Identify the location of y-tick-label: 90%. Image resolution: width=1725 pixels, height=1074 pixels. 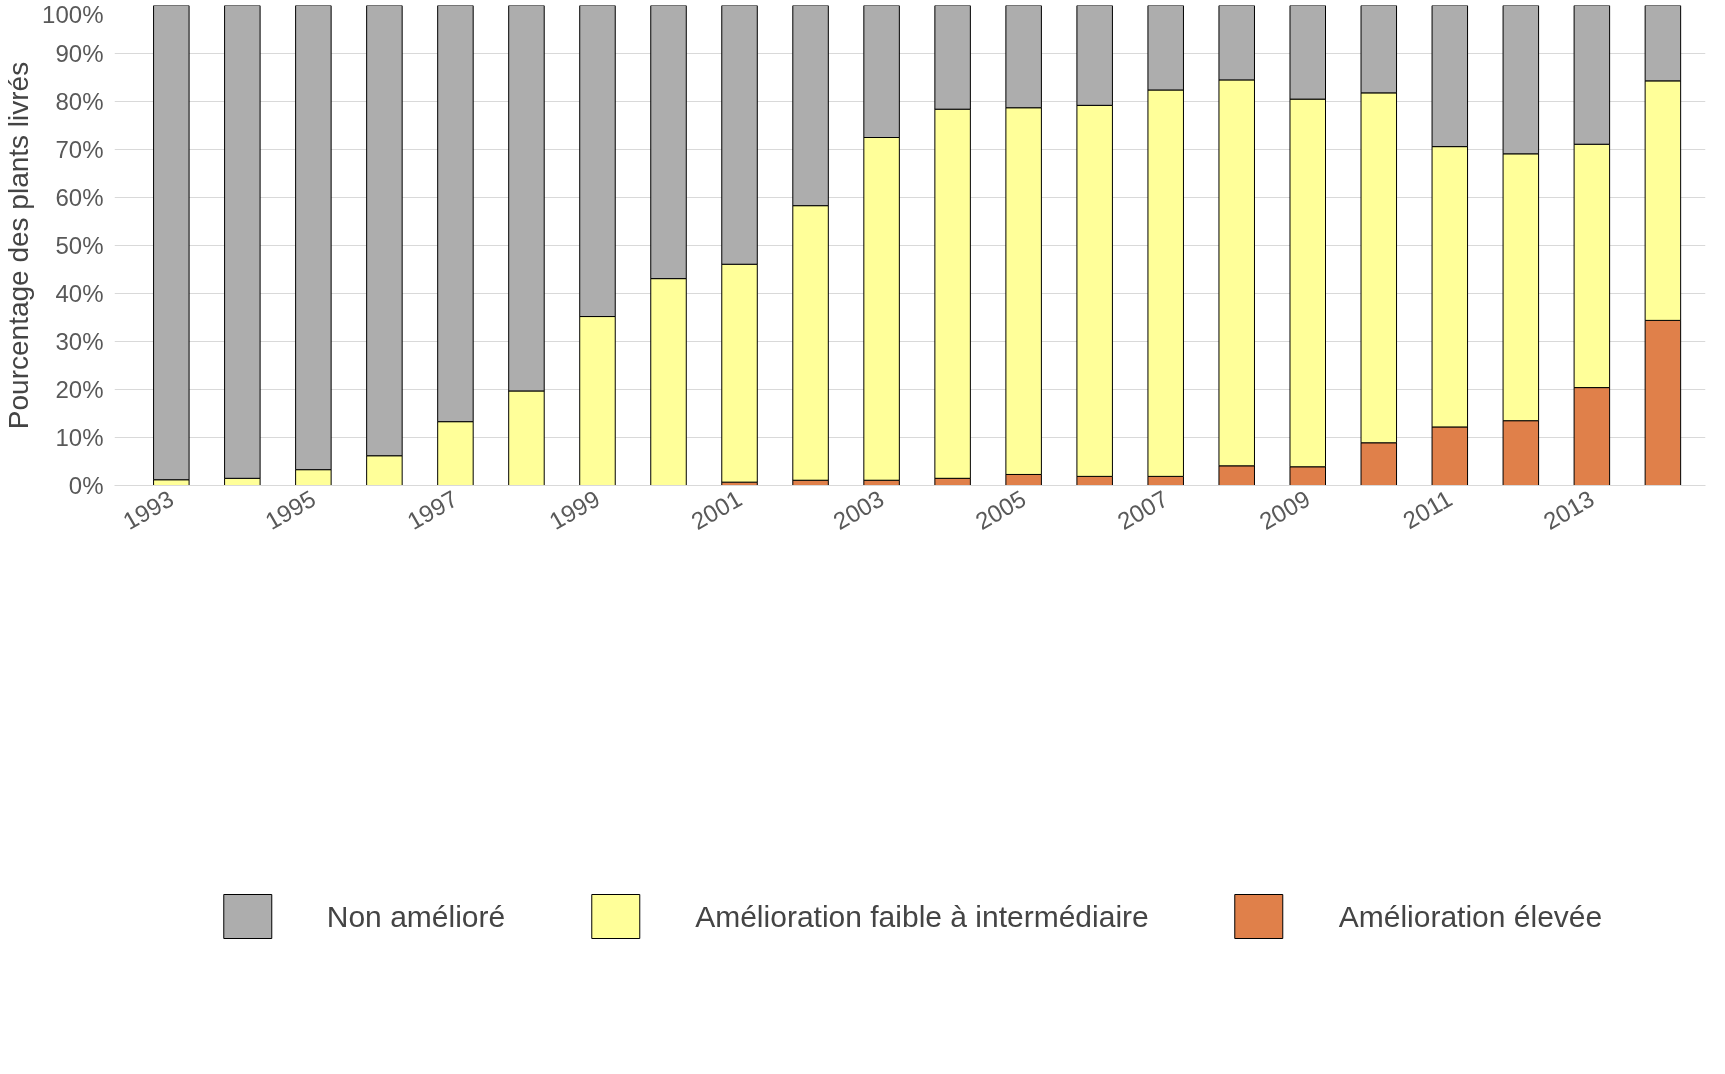
(79, 53).